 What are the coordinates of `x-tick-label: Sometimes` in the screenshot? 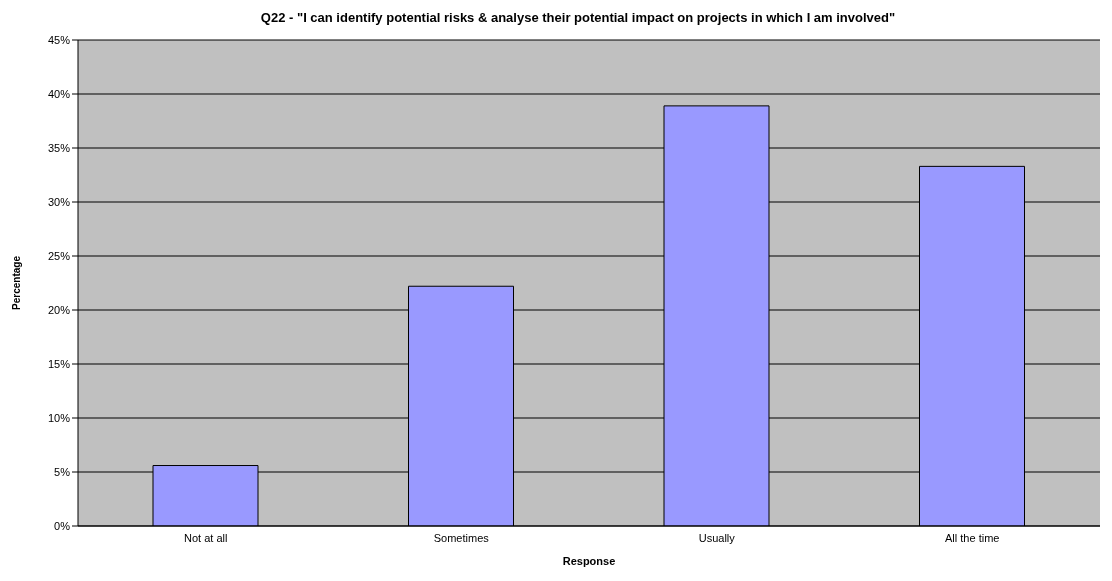 It's located at (461, 537).